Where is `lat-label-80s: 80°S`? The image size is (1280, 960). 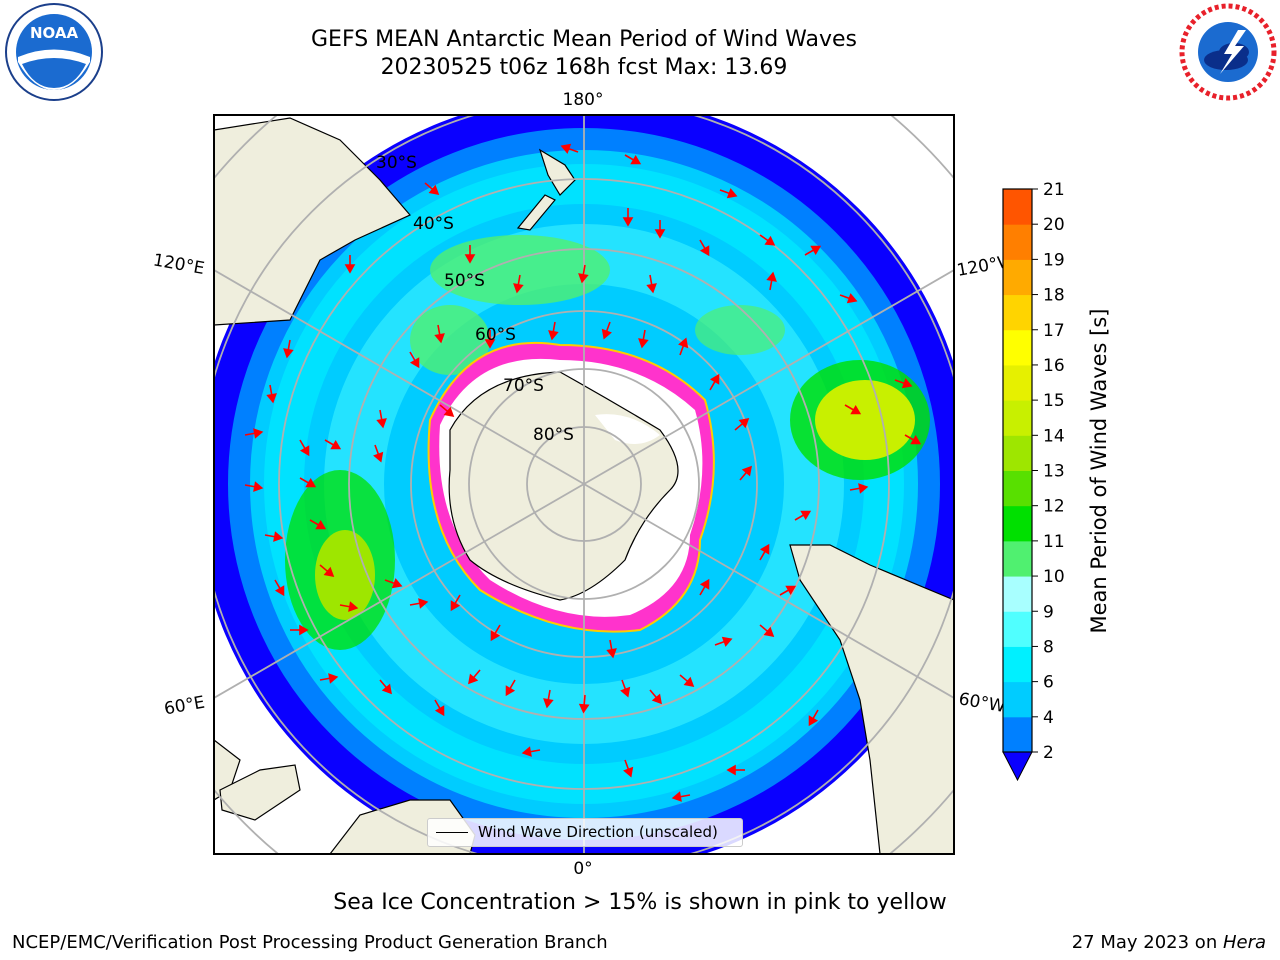
lat-label-80s: 80°S is located at coordinates (553, 435).